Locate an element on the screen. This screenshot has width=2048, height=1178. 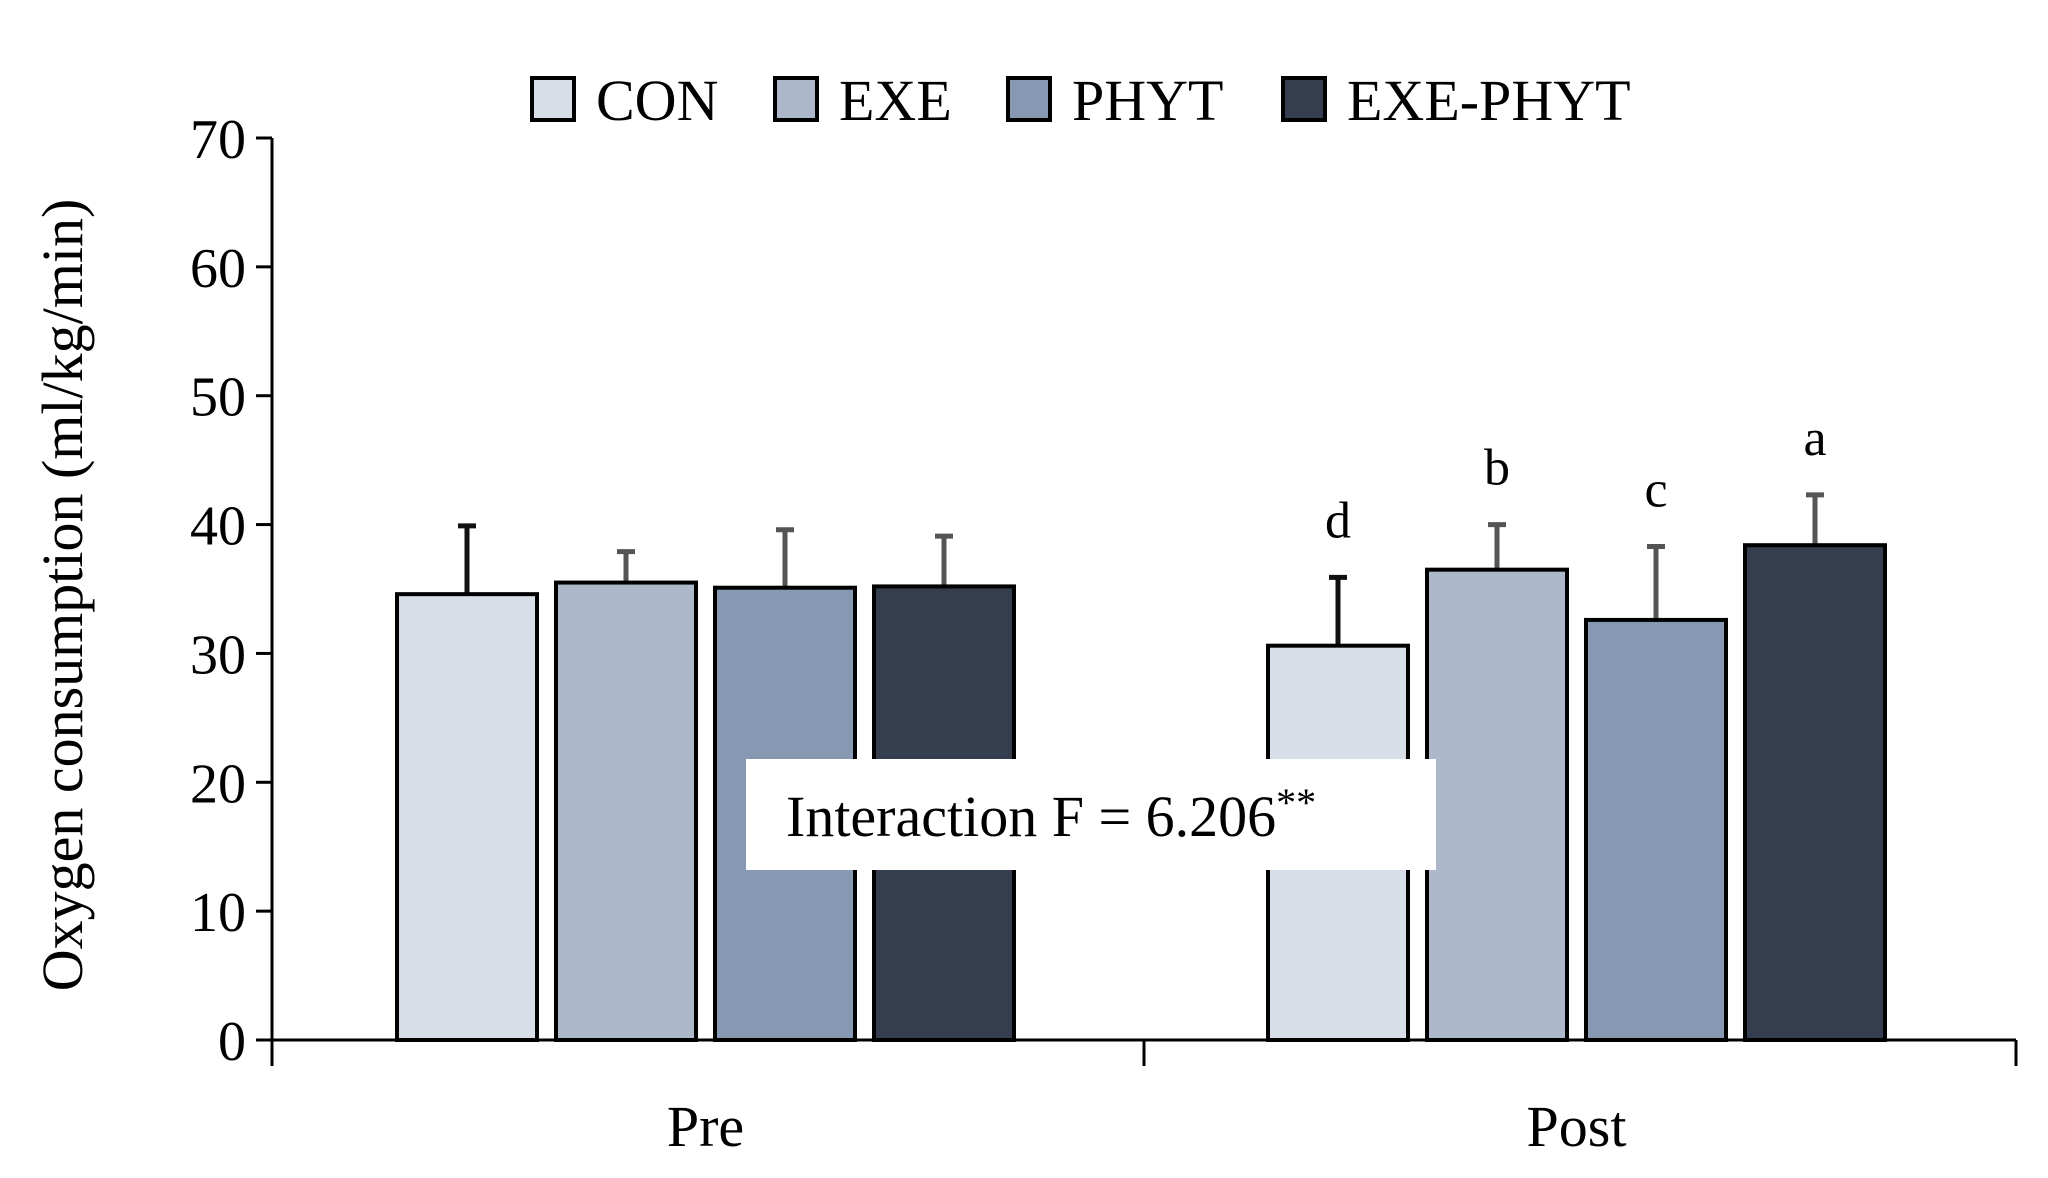
annotation-text: Interaction F = 6.206** is located at coordinates (1051, 814).